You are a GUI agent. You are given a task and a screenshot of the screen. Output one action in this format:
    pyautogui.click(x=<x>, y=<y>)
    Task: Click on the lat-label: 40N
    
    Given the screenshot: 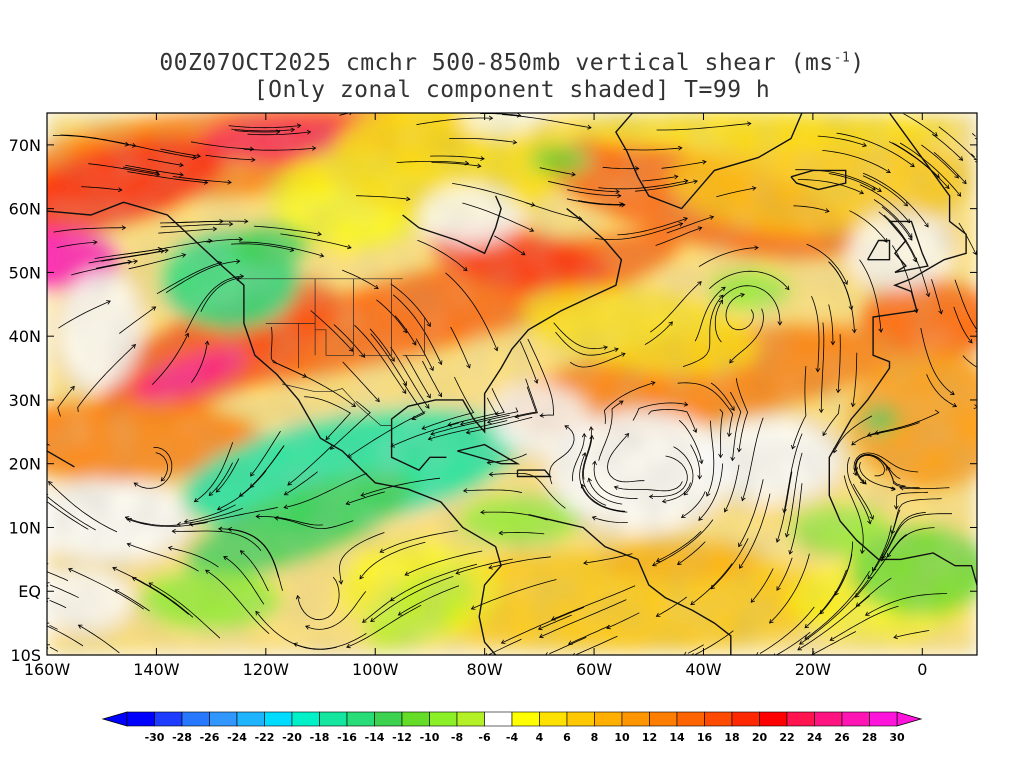 What is the action you would take?
    pyautogui.click(x=25, y=336)
    